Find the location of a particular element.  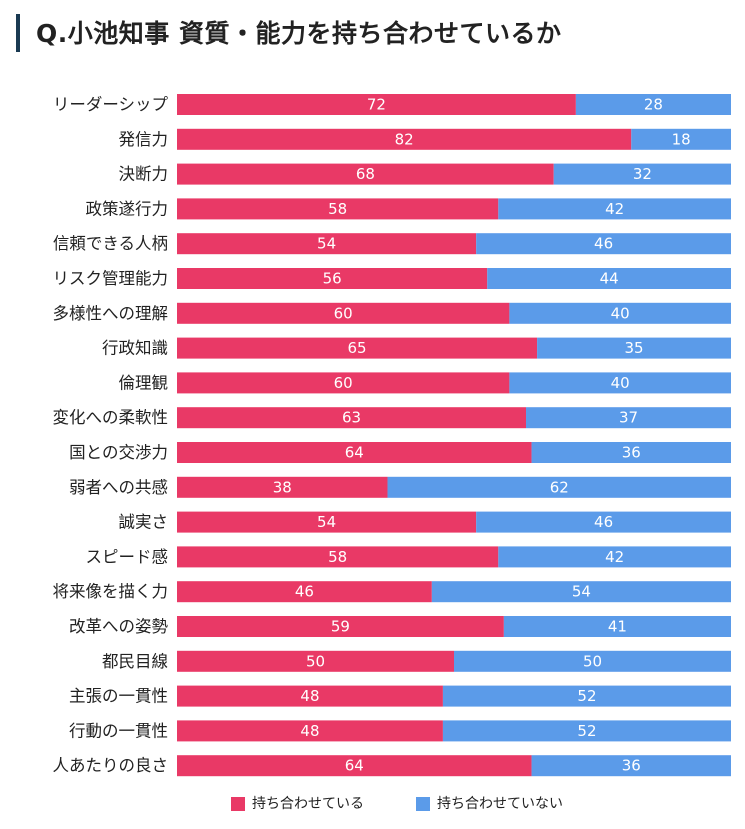

data-label-not-have: 54 is located at coordinates (581, 592).